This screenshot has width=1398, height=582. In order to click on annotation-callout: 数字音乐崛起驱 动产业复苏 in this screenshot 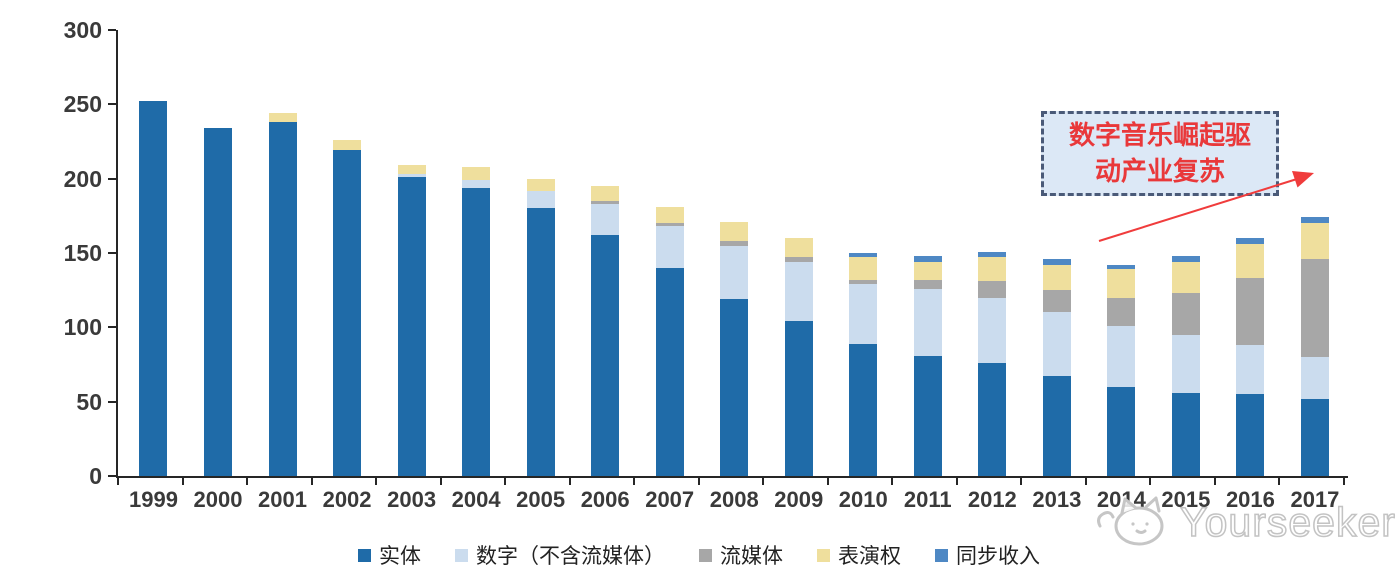, I will do `click(1160, 153)`.